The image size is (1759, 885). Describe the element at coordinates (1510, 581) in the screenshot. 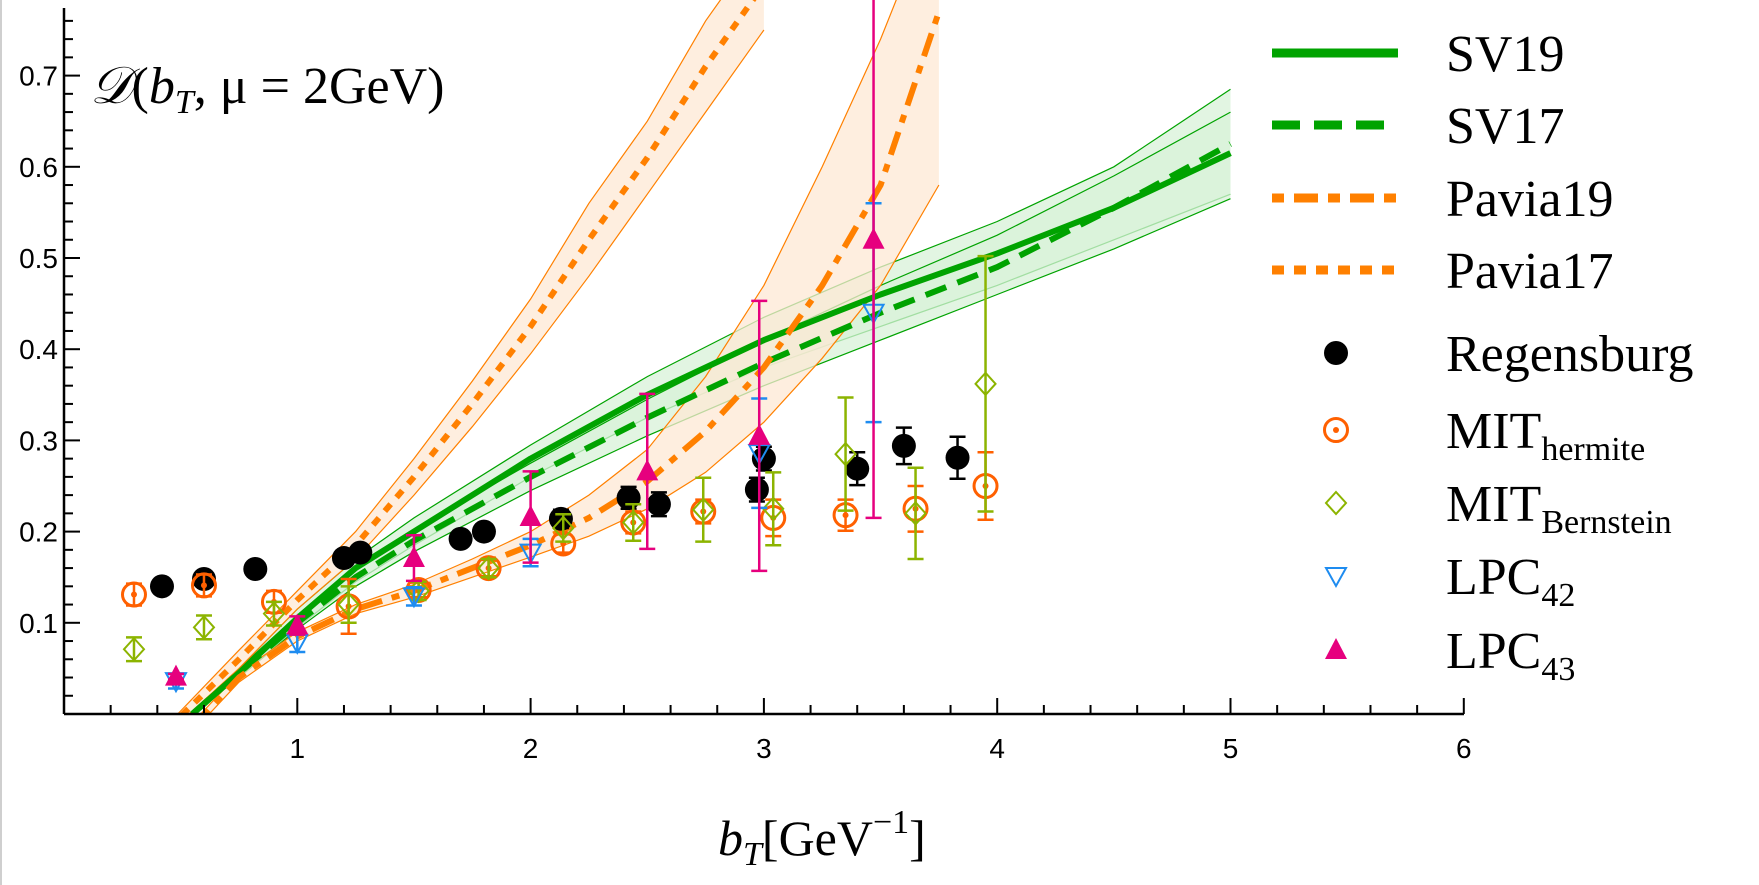

I see `legend-label: LPC42` at that location.